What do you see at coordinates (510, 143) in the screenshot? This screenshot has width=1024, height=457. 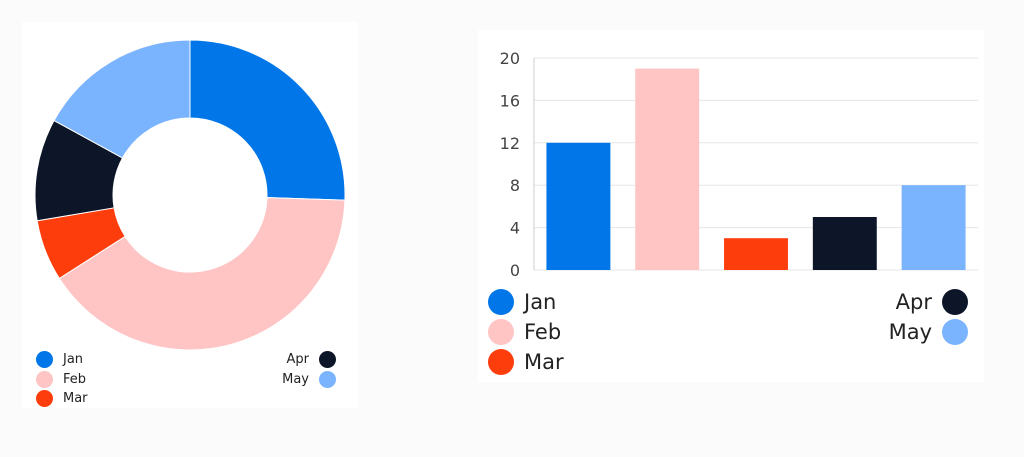 I see `y-tick-label: 12` at bounding box center [510, 143].